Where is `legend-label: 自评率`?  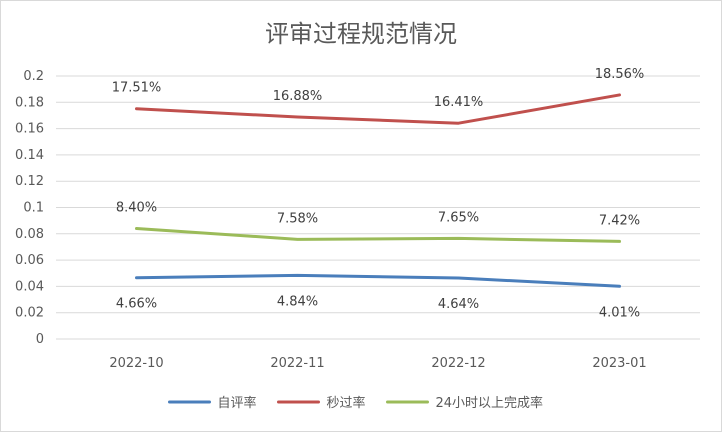
legend-label: 自评率 is located at coordinates (237, 403).